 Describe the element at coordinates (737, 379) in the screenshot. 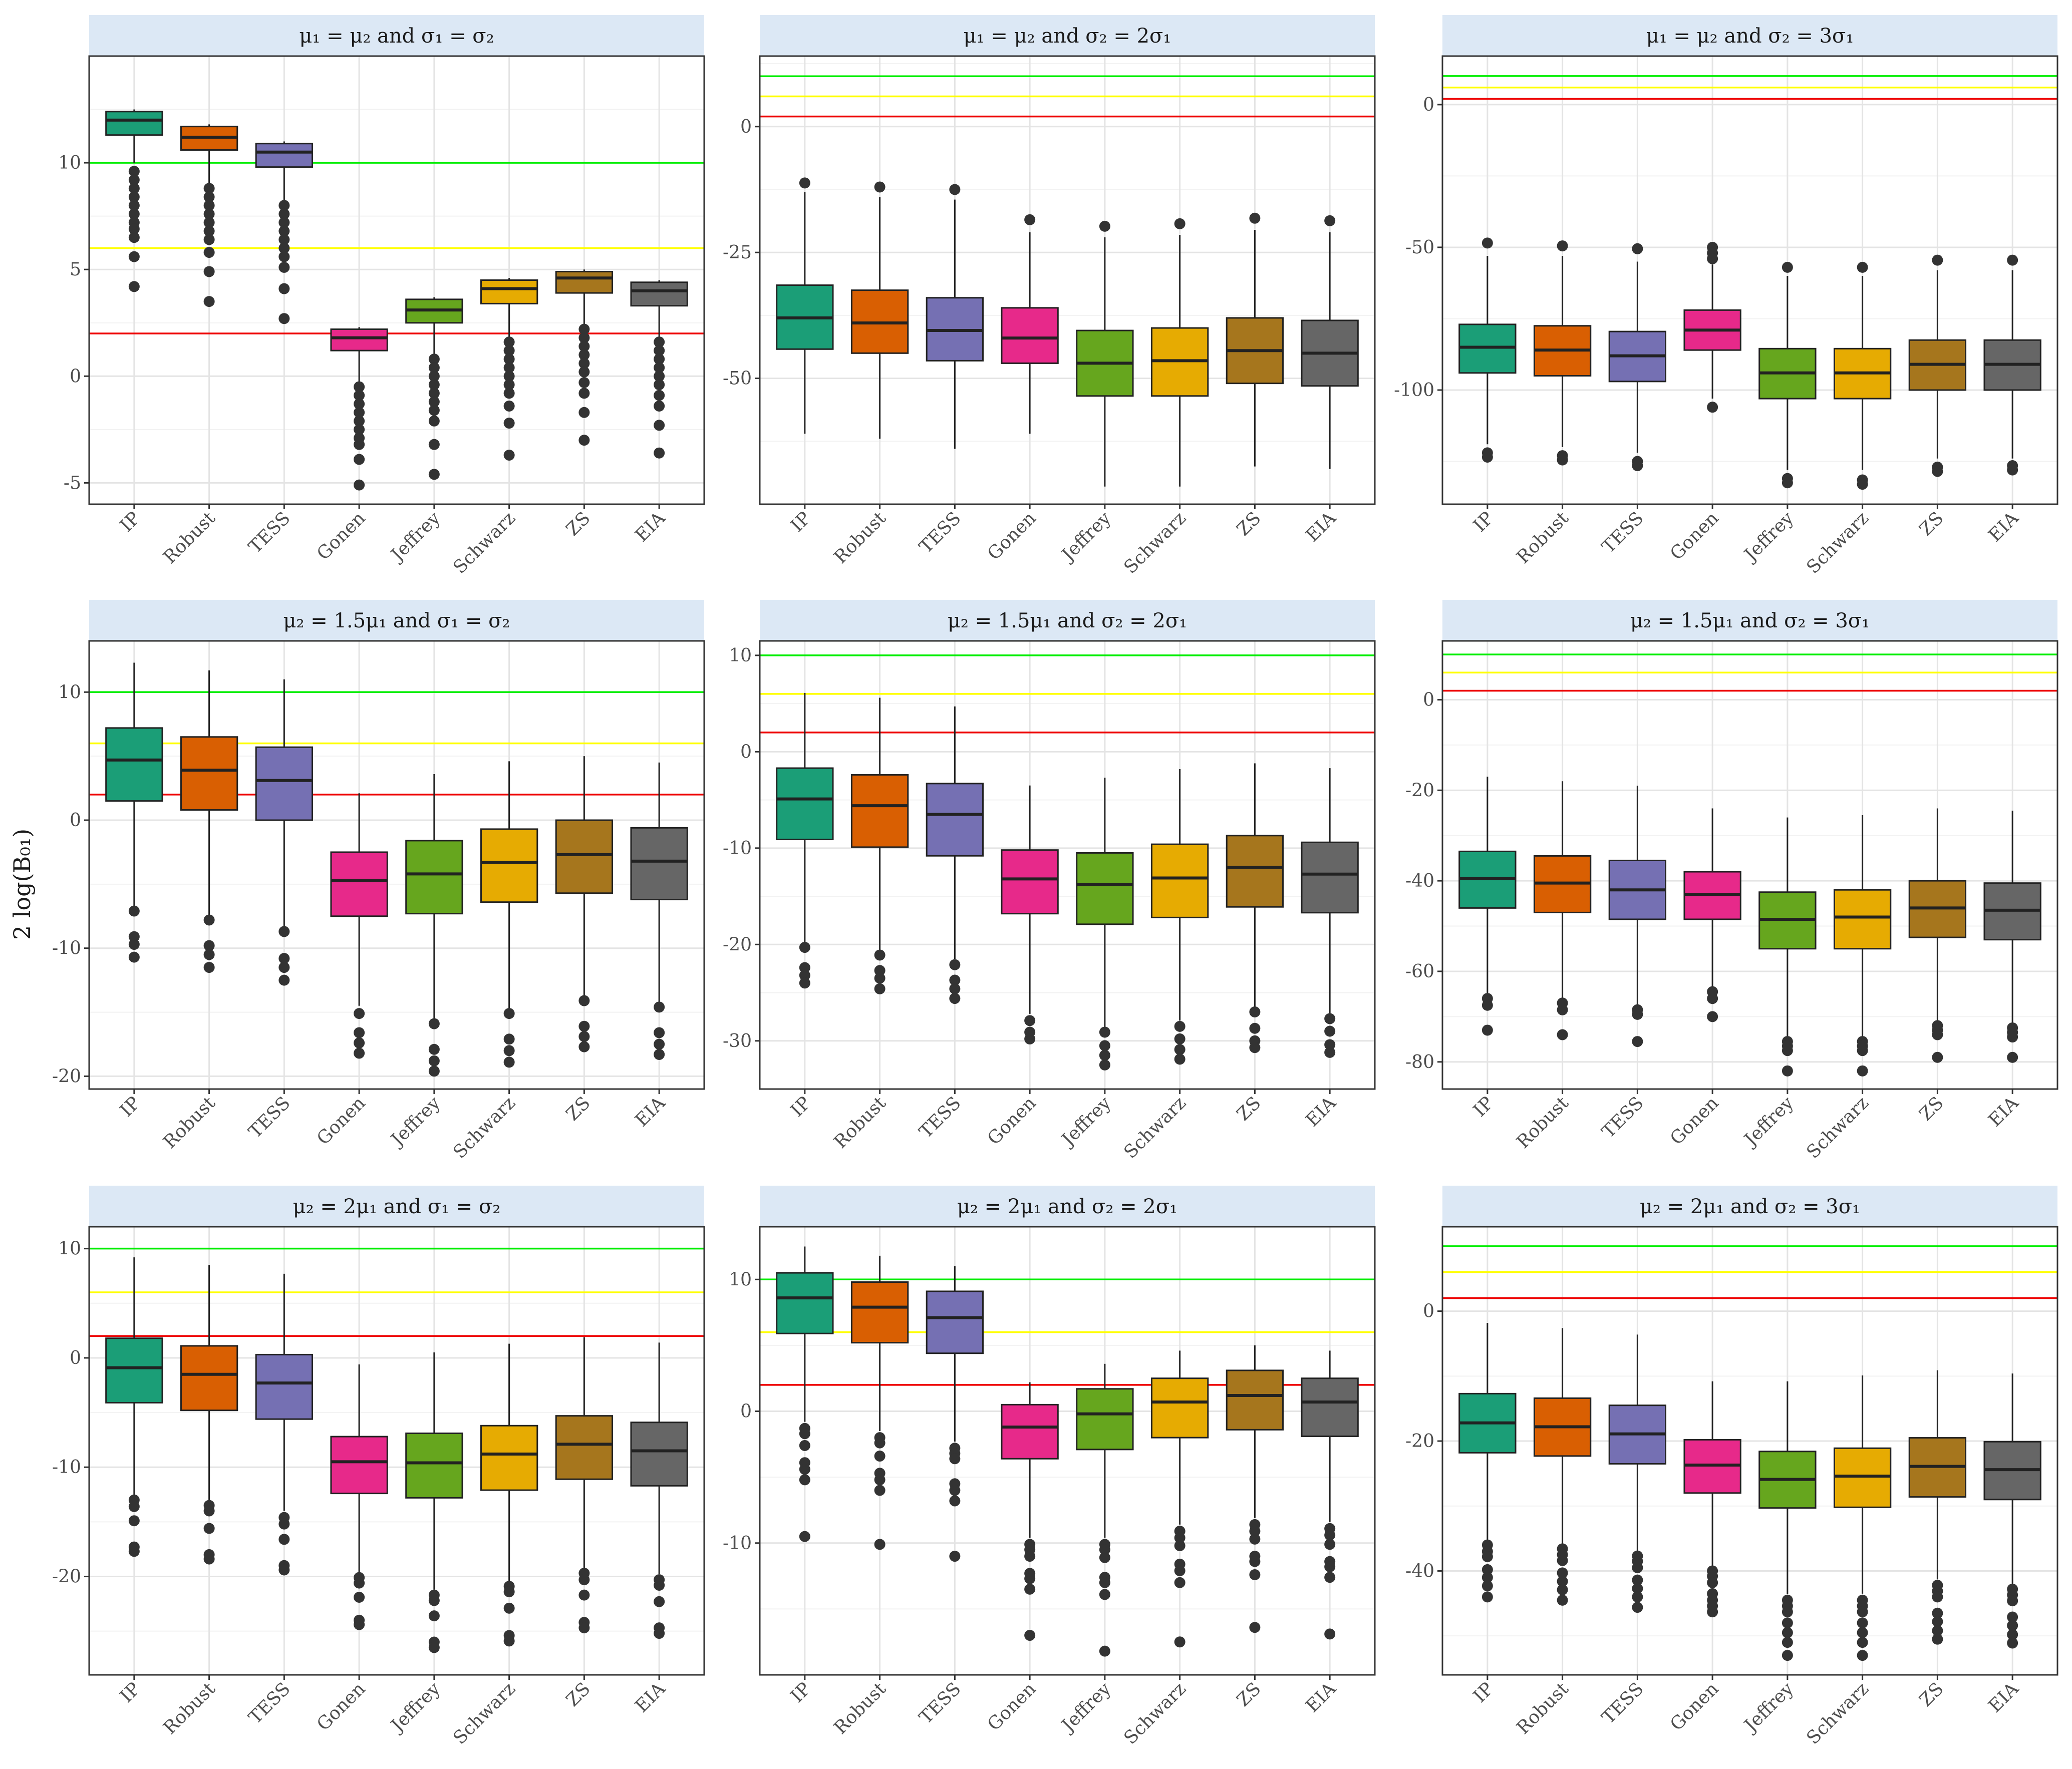

I see `y-tick-label: -50` at that location.